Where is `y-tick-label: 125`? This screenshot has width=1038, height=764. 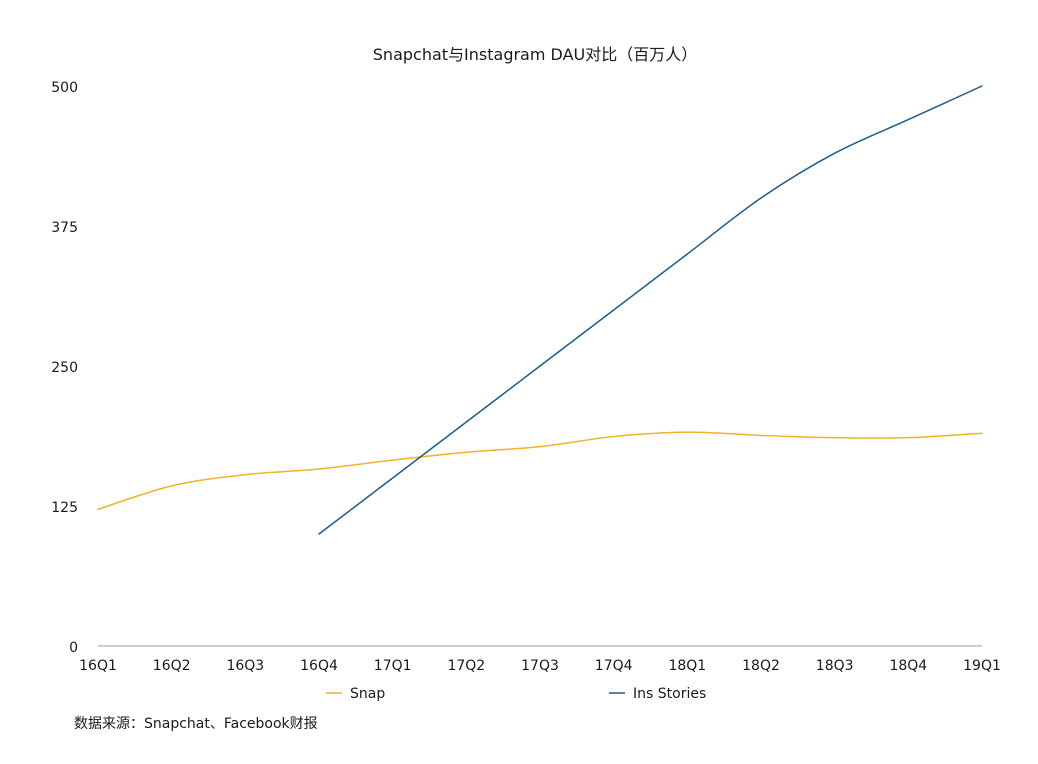
y-tick-label: 125 is located at coordinates (64, 508).